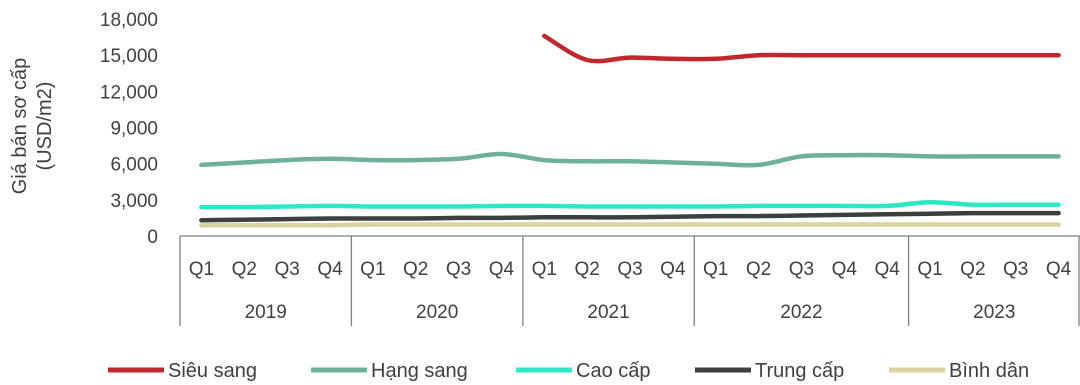 This screenshot has width=1080, height=385. Describe the element at coordinates (266, 312) in the screenshot. I see `x-tick-label-year: 2019` at that location.